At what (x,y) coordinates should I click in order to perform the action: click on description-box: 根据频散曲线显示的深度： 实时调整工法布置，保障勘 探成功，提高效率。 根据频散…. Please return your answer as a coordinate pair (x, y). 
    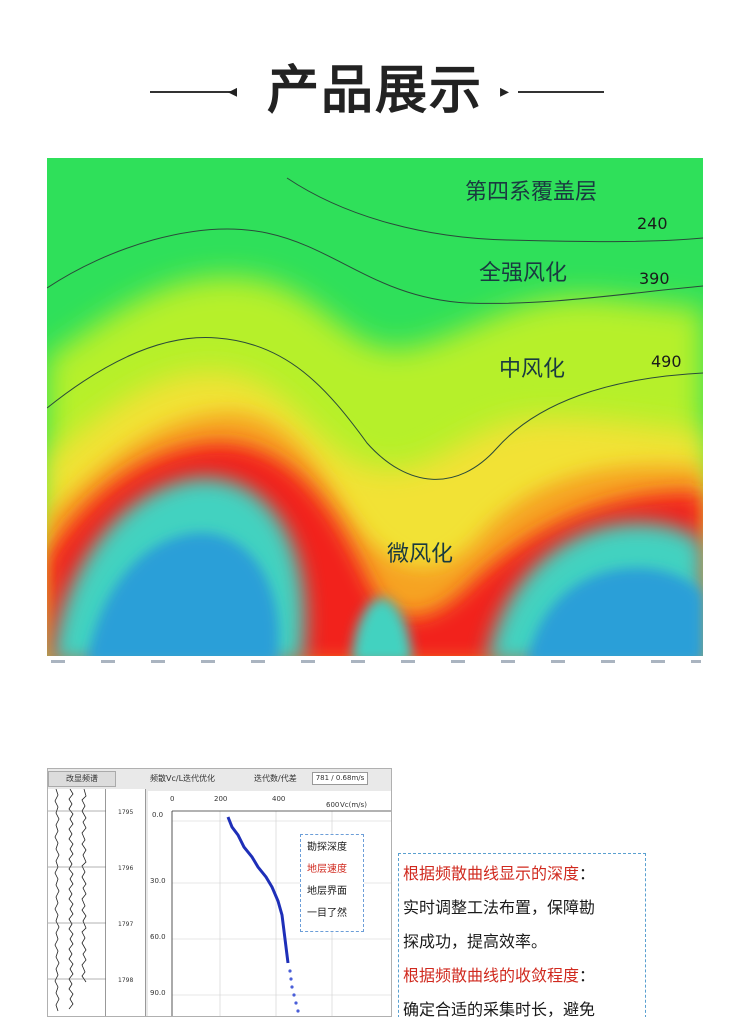
    Looking at the image, I should click on (522, 935).